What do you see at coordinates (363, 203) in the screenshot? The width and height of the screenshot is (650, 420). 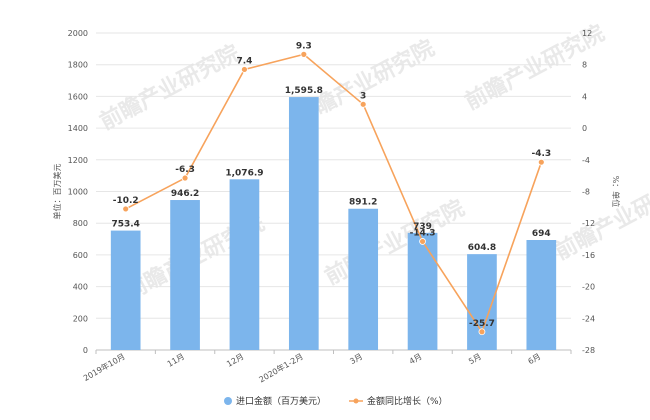 I see `bar-value-label: 891.2` at bounding box center [363, 203].